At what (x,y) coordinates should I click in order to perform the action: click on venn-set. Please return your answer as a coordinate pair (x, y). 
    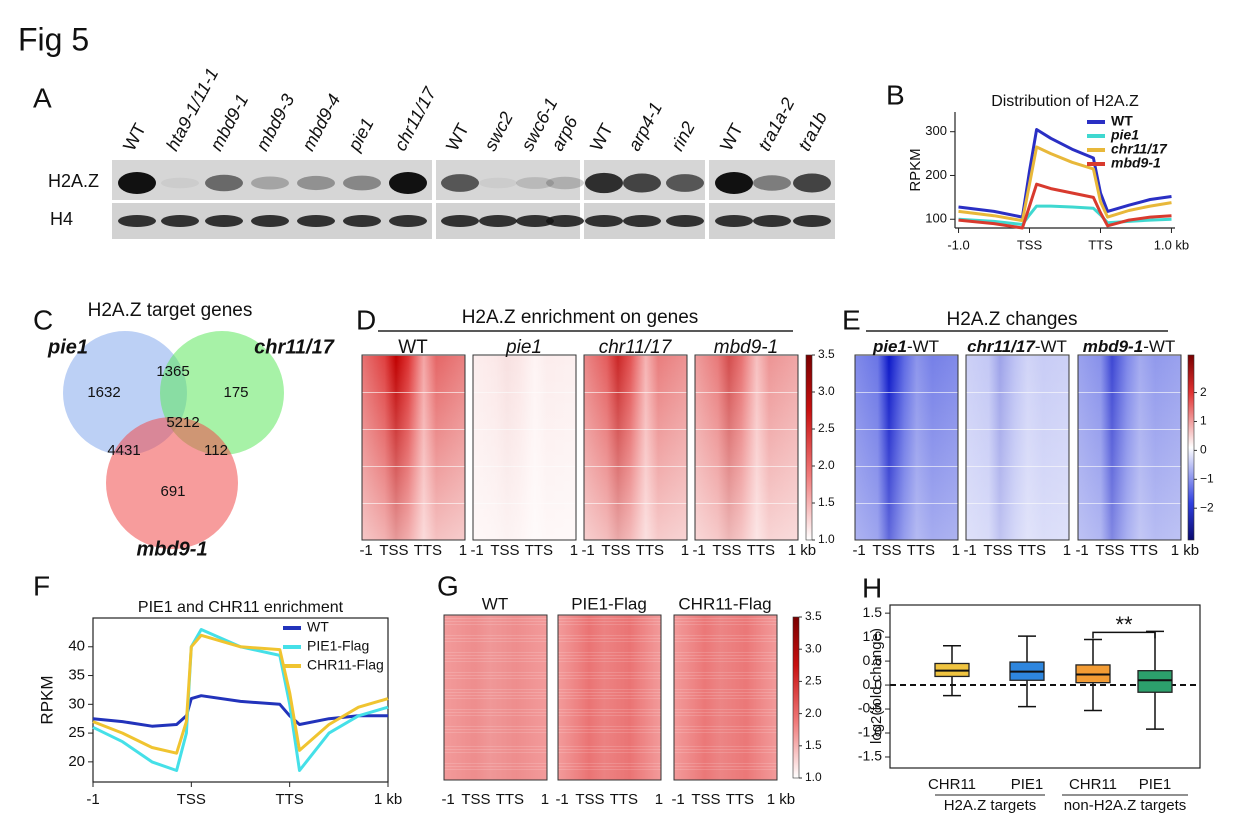
    Looking at the image, I should click on (172, 483).